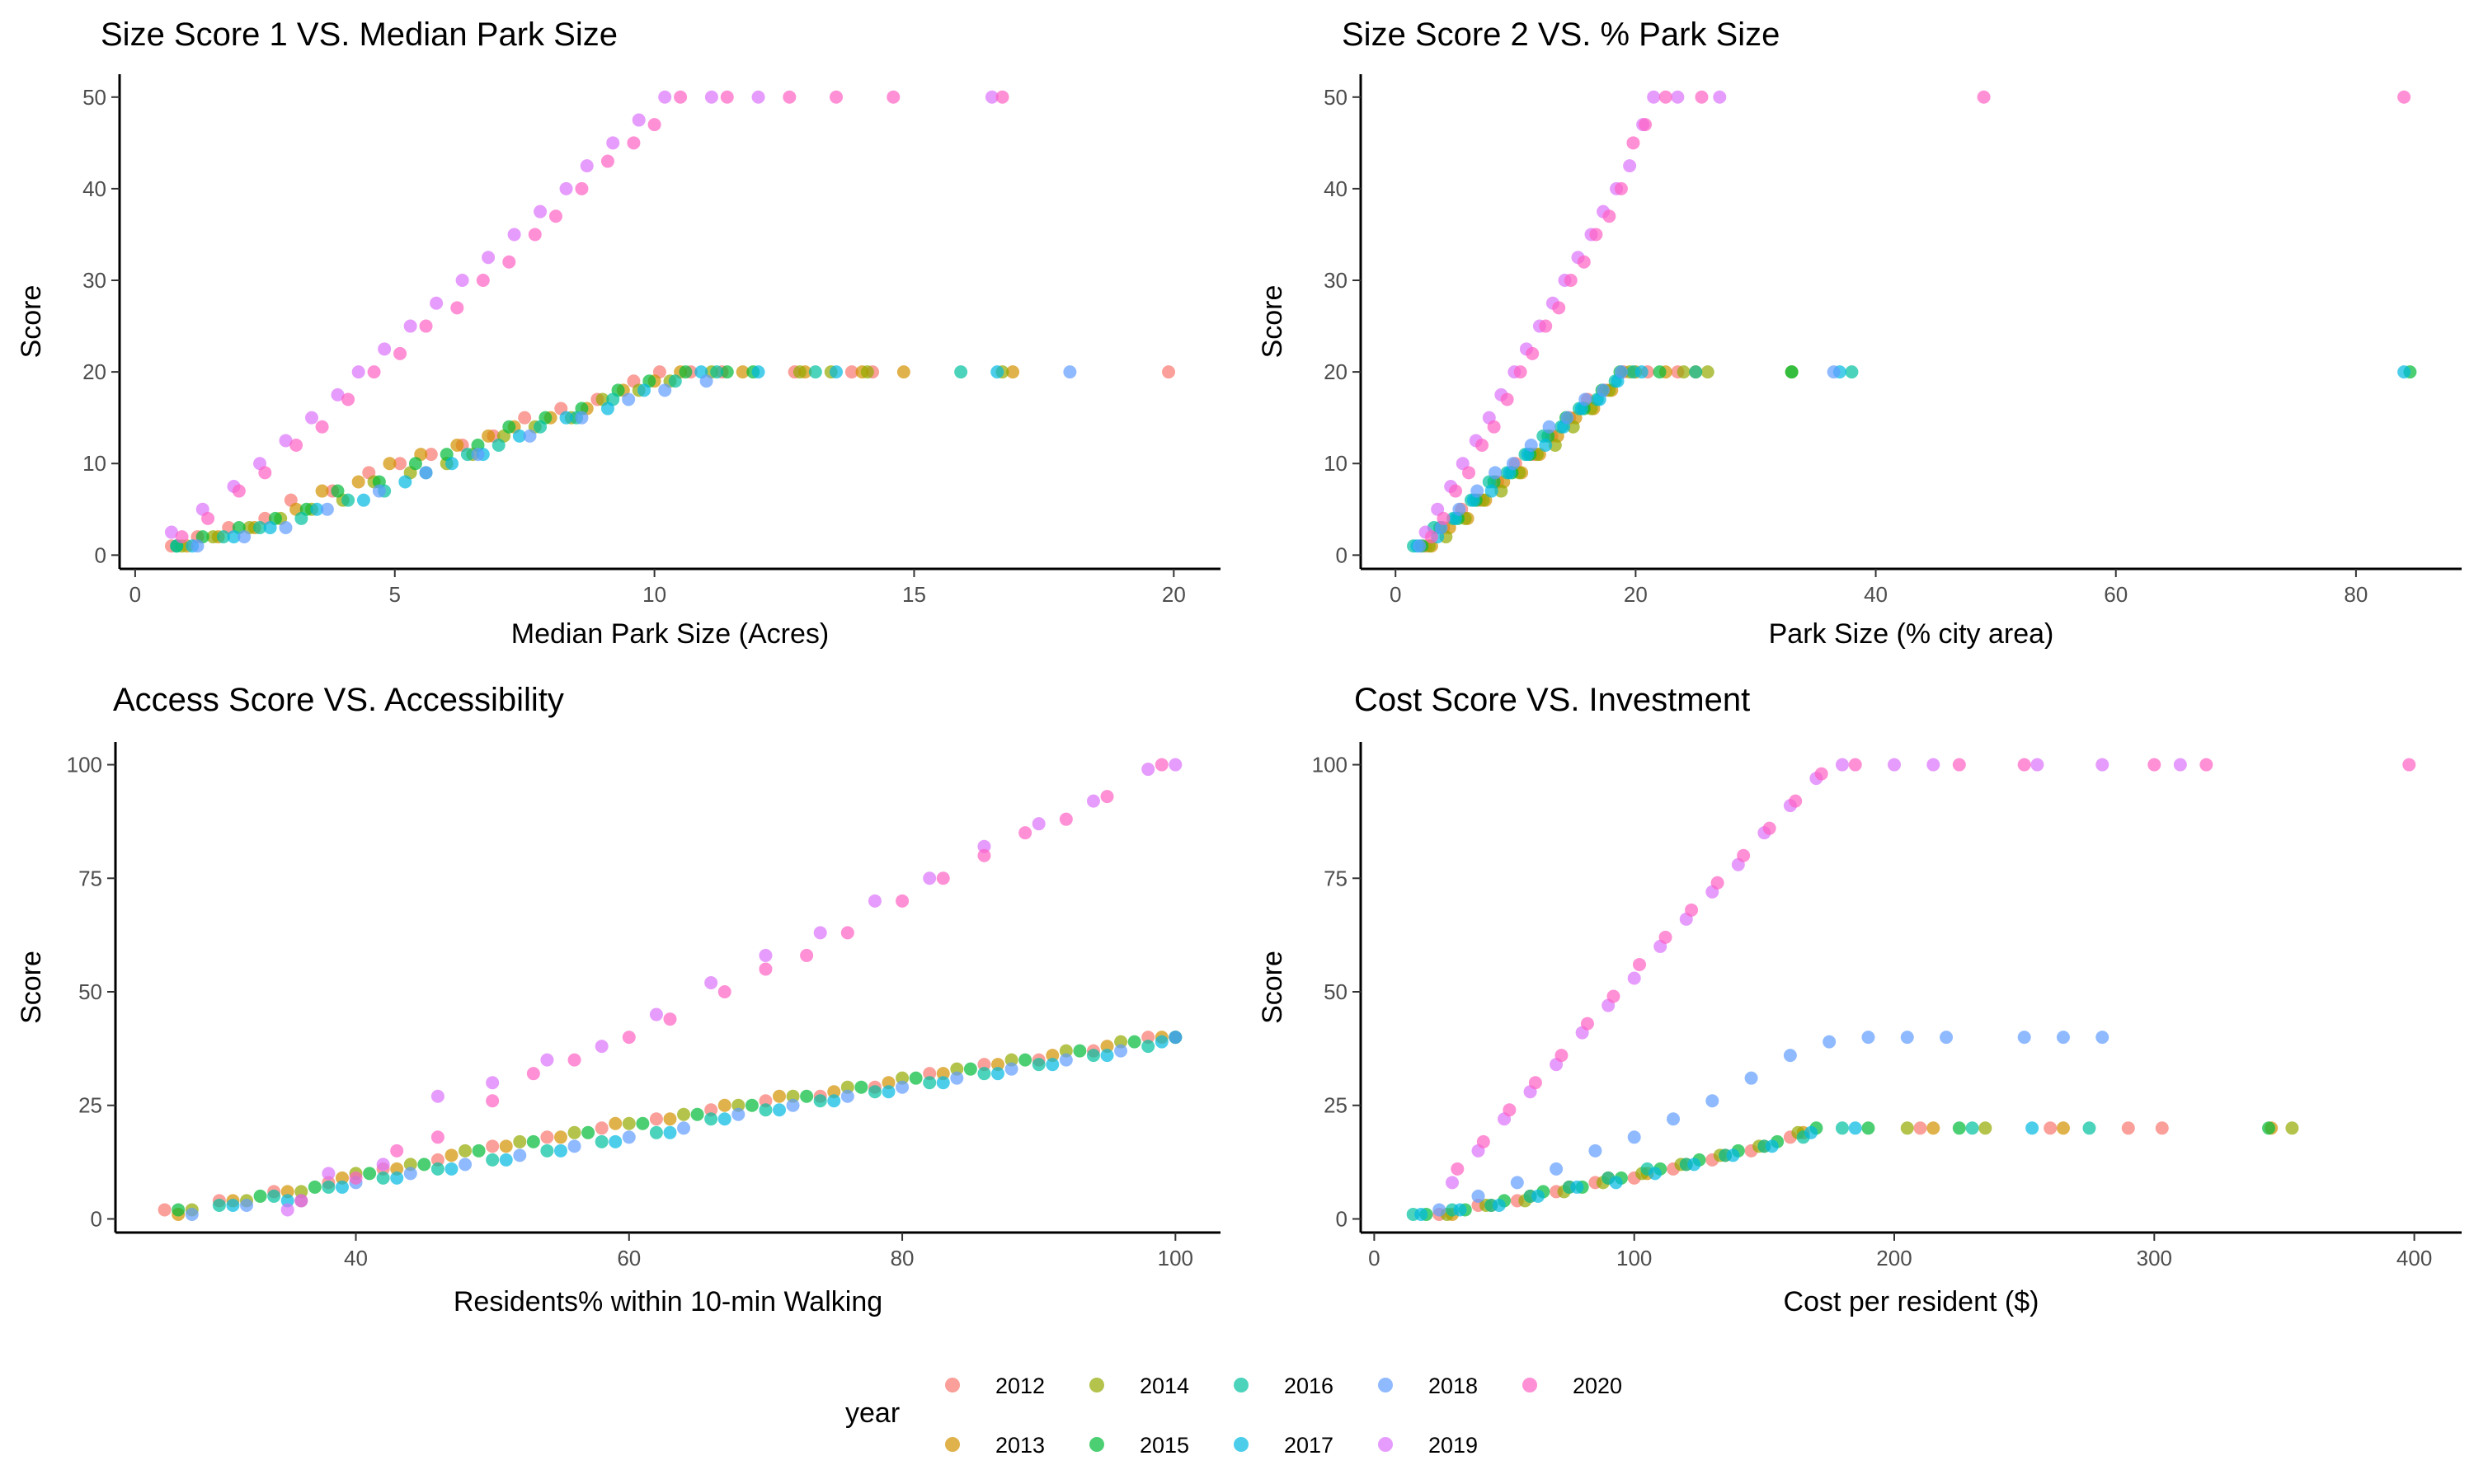 The image size is (2474, 1484). Describe the element at coordinates (1336, 991) in the screenshot. I see `y-tick-label: 50` at that location.